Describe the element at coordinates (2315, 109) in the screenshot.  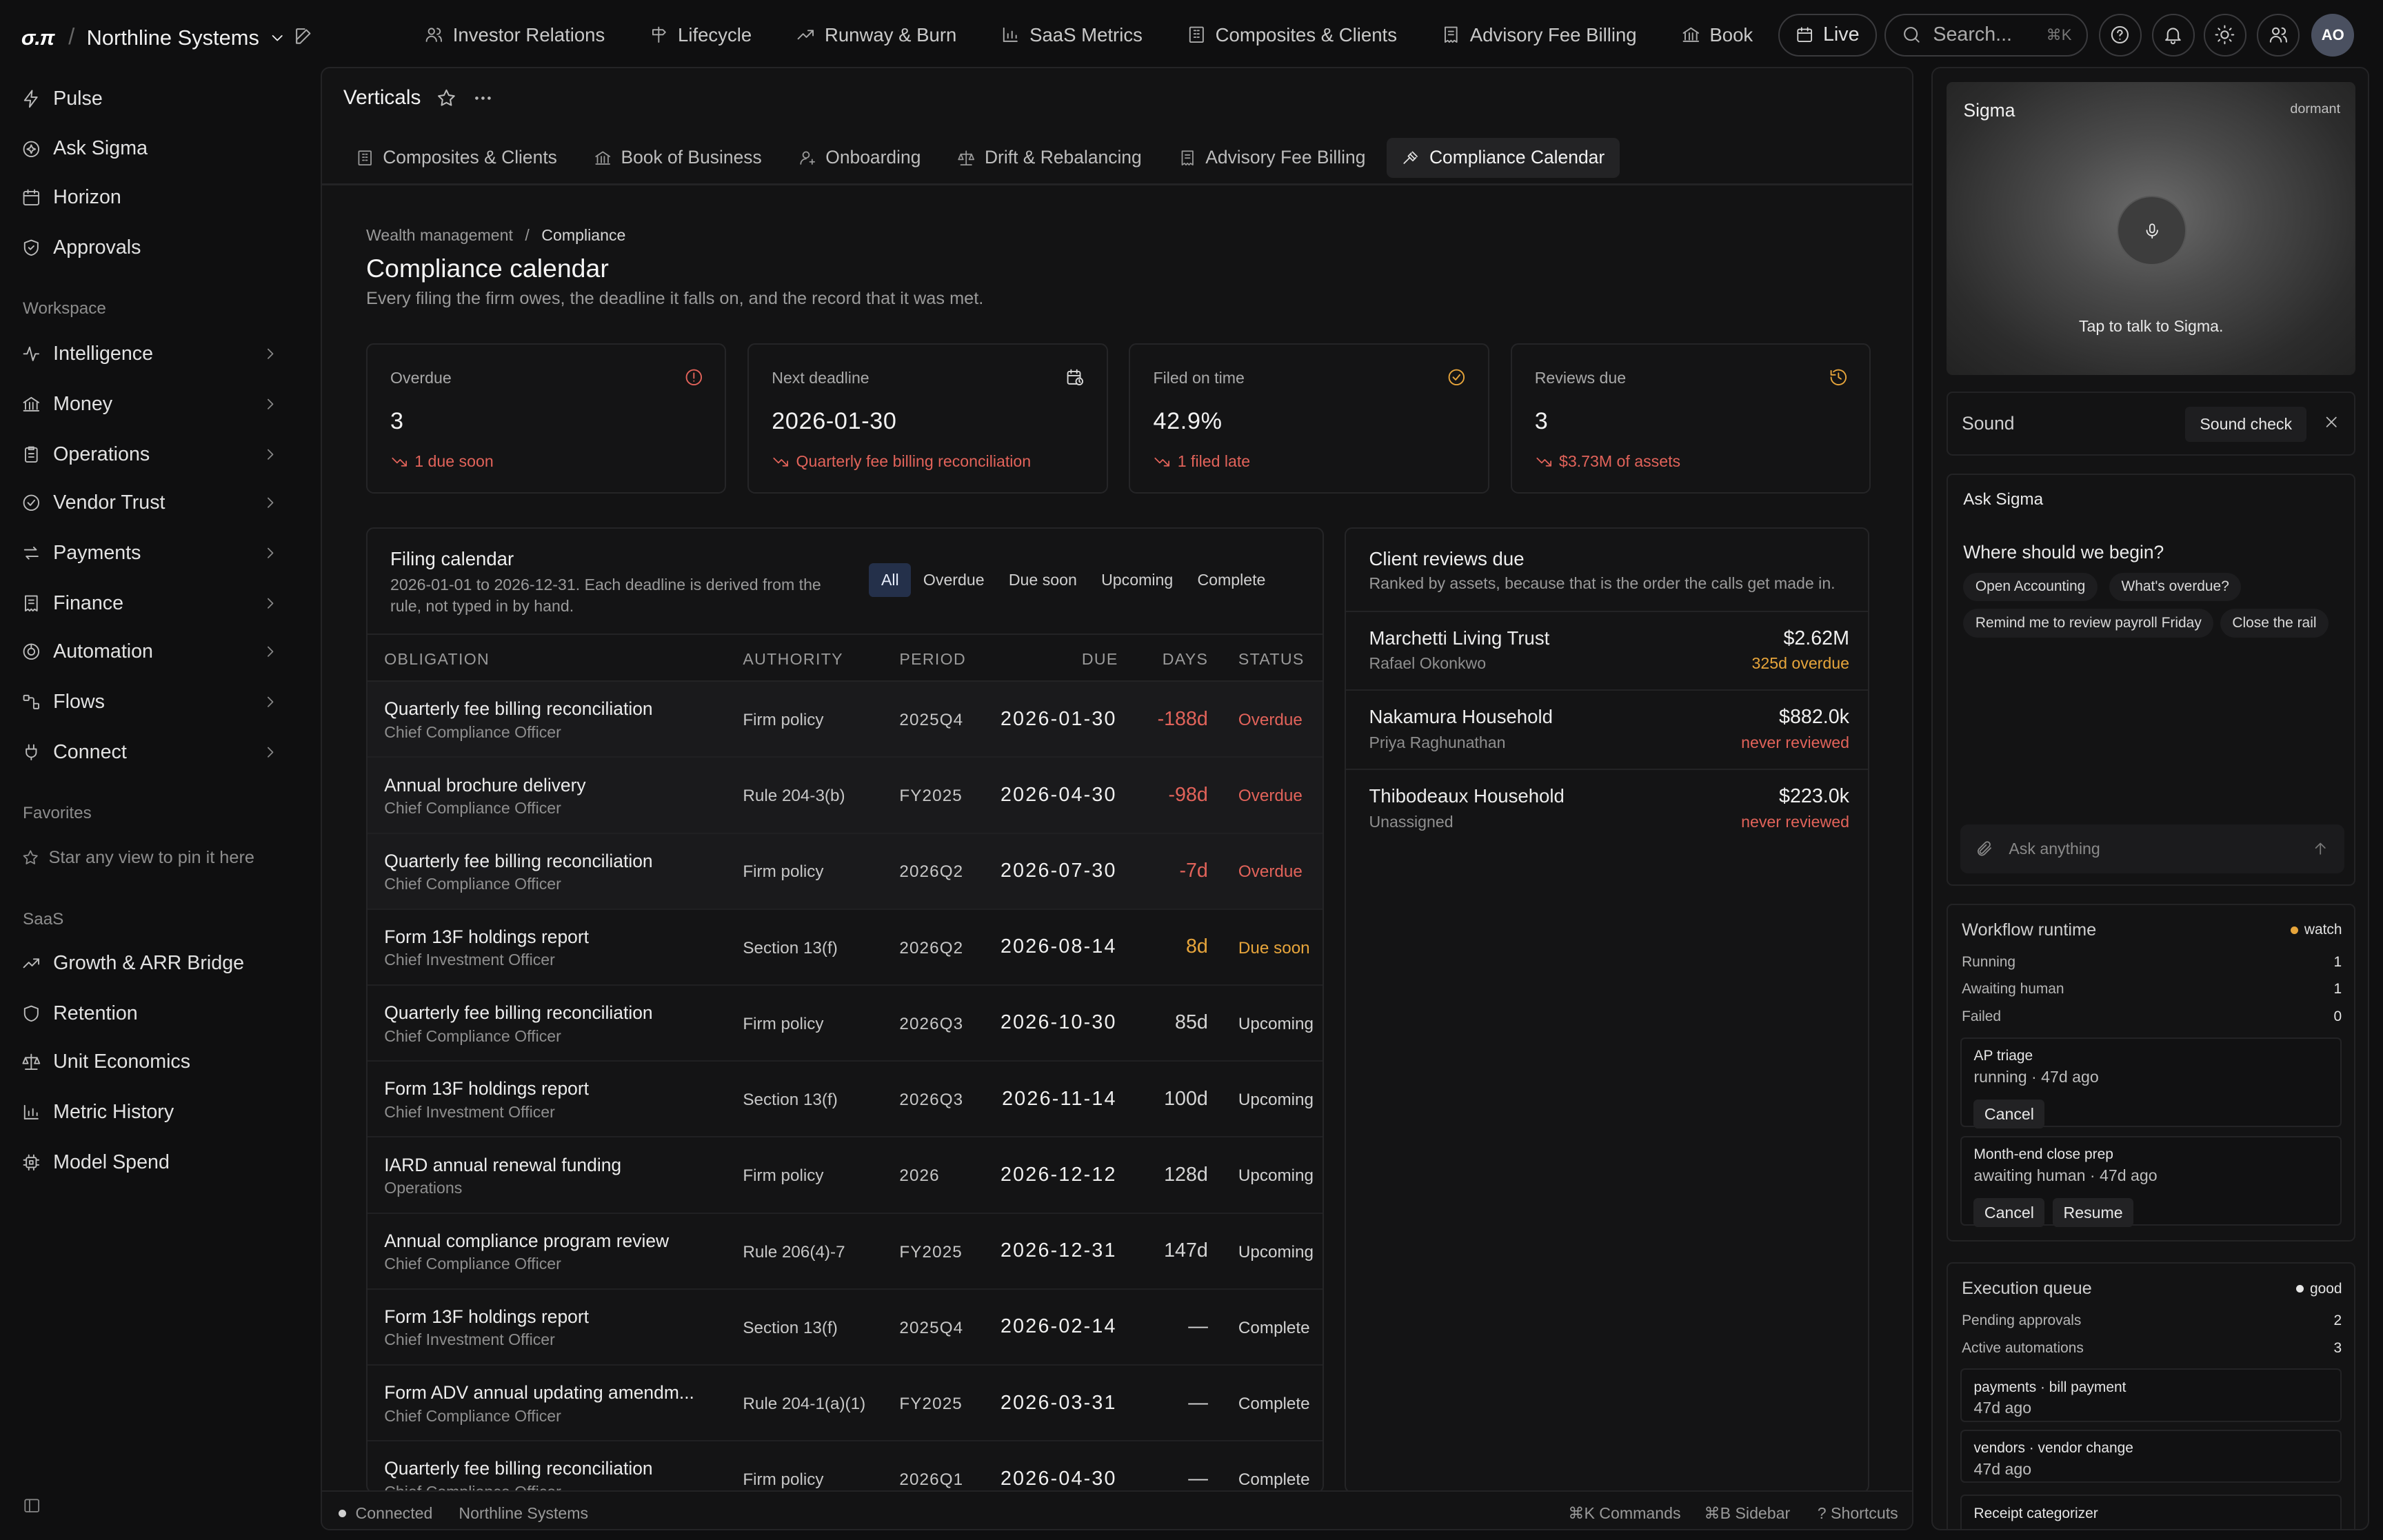
I see `voice-state: dormant` at that location.